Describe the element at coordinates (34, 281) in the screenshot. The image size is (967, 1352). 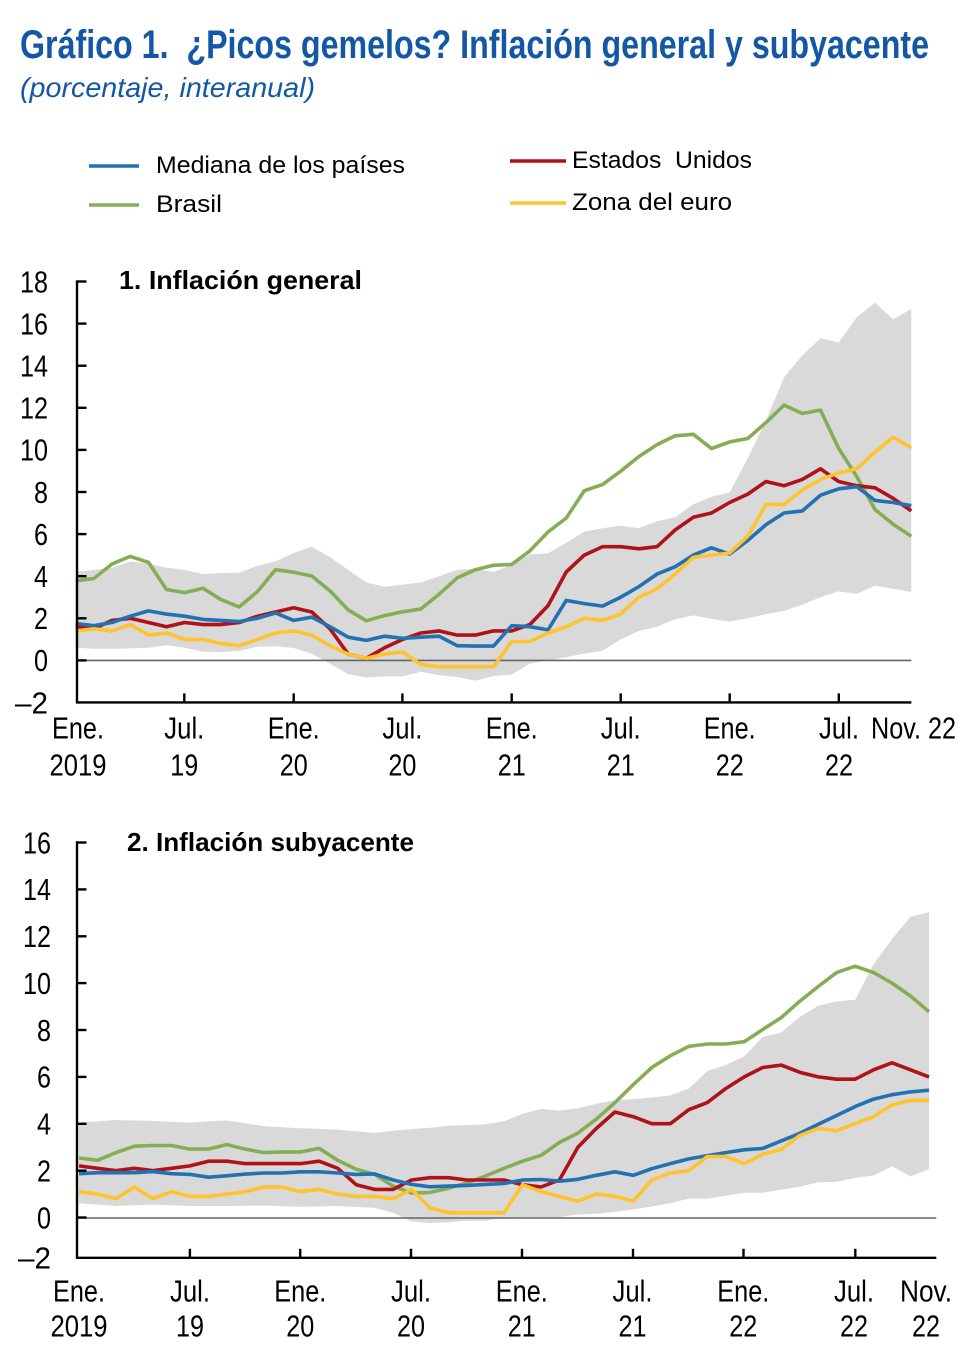
I see `svg-text: 18` at that location.